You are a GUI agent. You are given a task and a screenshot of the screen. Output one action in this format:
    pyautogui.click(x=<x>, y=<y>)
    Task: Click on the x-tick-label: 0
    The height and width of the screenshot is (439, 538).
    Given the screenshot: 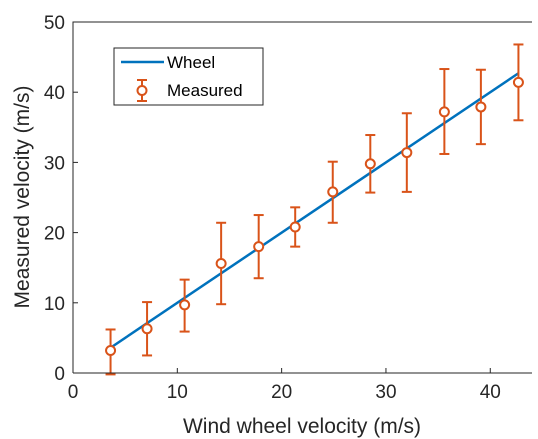 What is the action you would take?
    pyautogui.click(x=73, y=392)
    